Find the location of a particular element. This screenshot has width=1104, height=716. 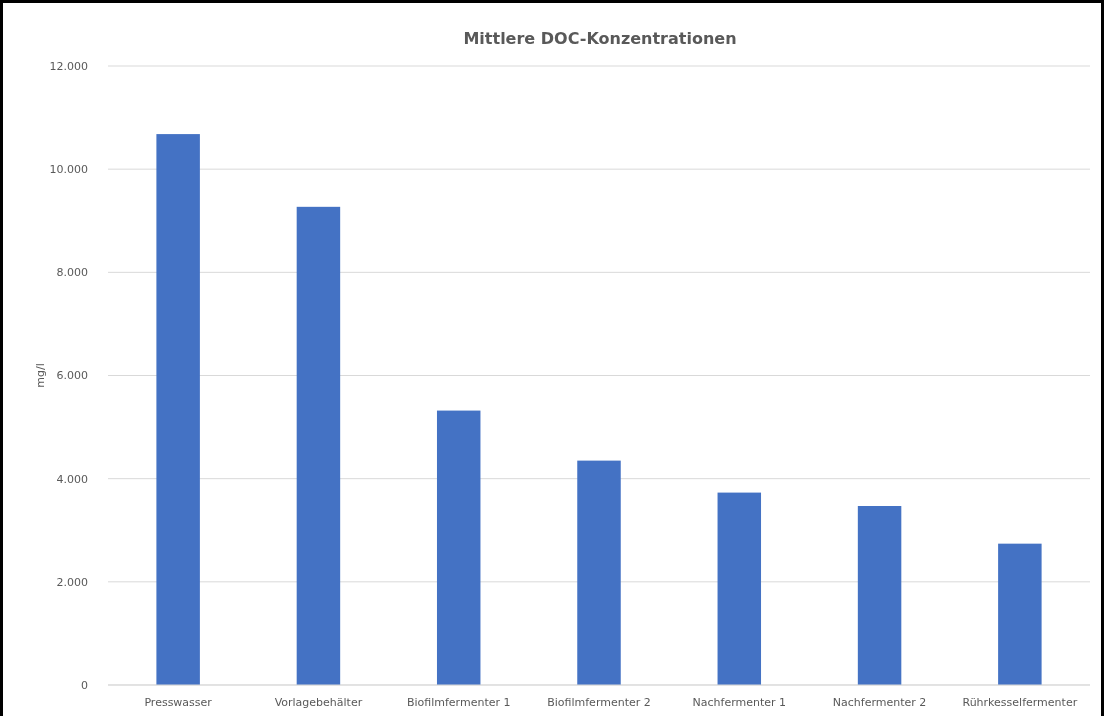

x-tick-label: Nachfermenter 2 is located at coordinates (879, 702).